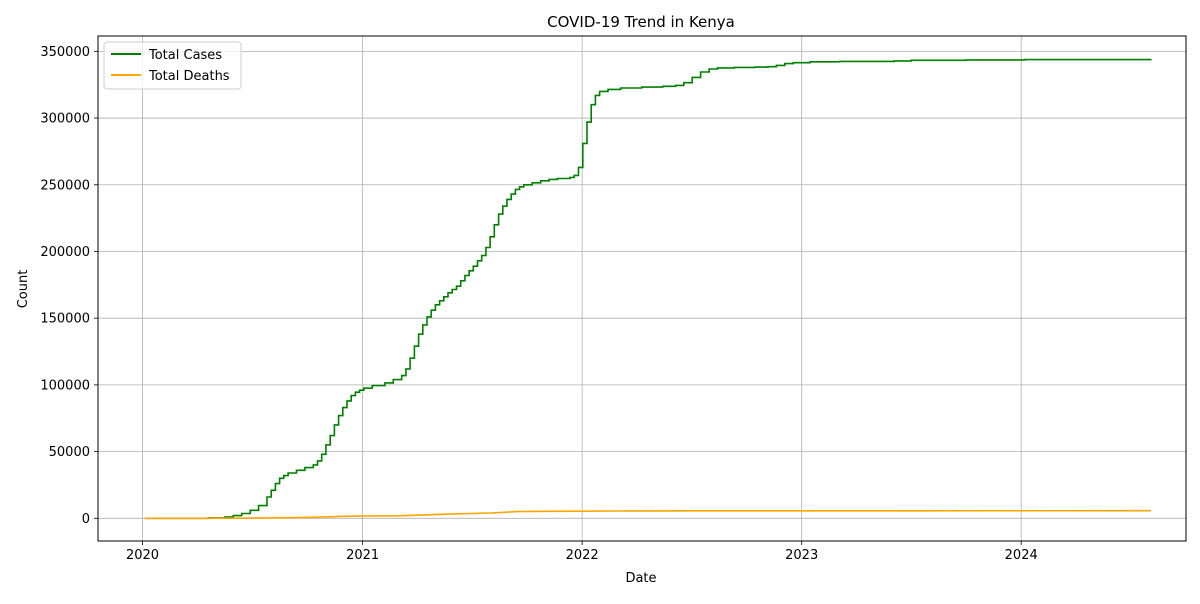 Image resolution: width=1200 pixels, height=604 pixels. What do you see at coordinates (86, 519) in the screenshot?
I see `y-tick-label: 0` at bounding box center [86, 519].